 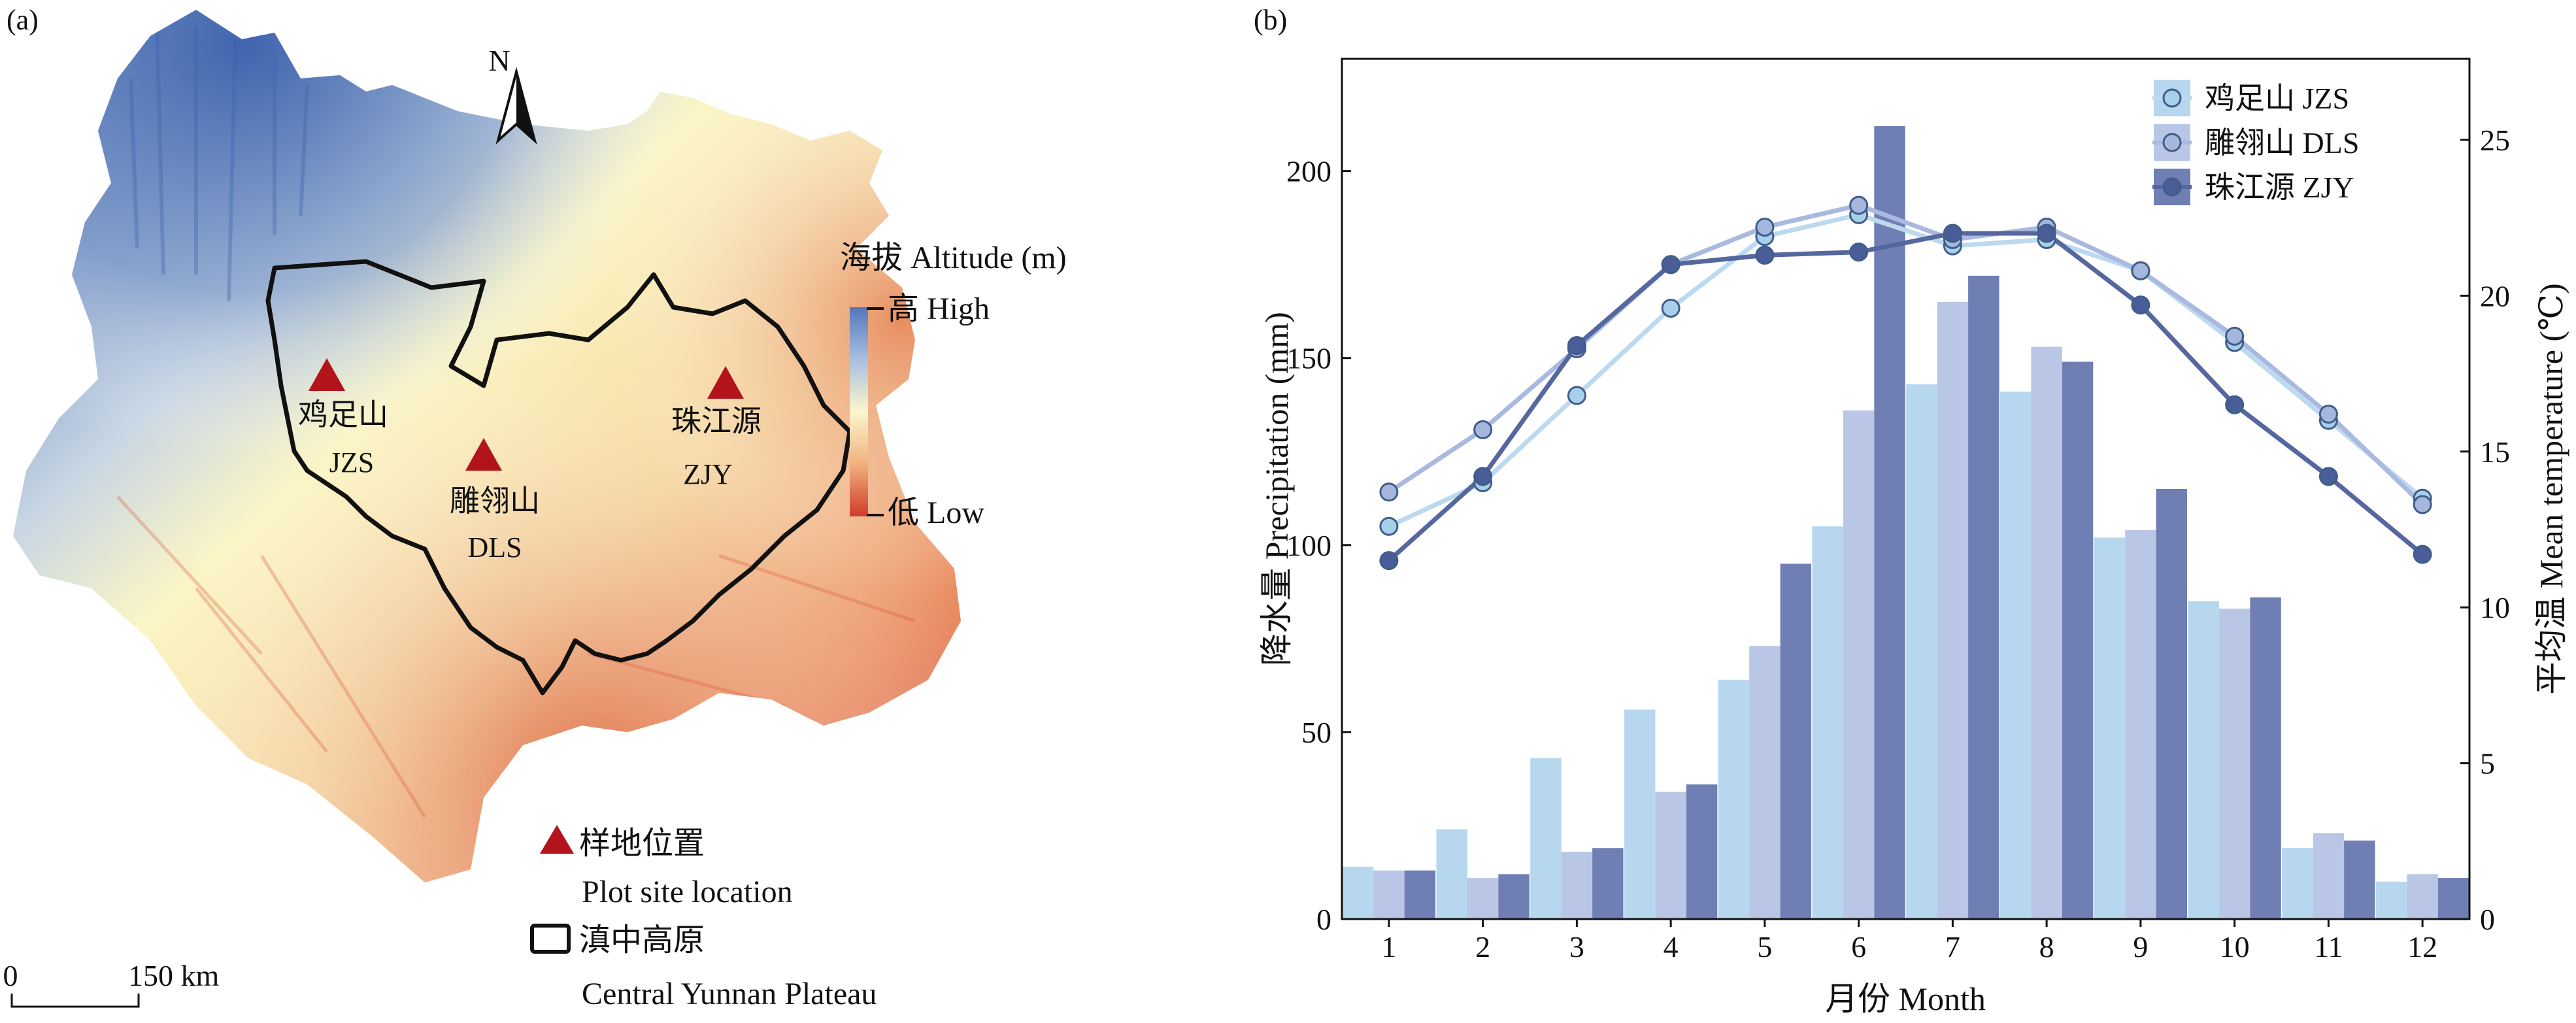 What do you see at coordinates (1859, 947) in the screenshot?
I see `x-tick-label: 6` at bounding box center [1859, 947].